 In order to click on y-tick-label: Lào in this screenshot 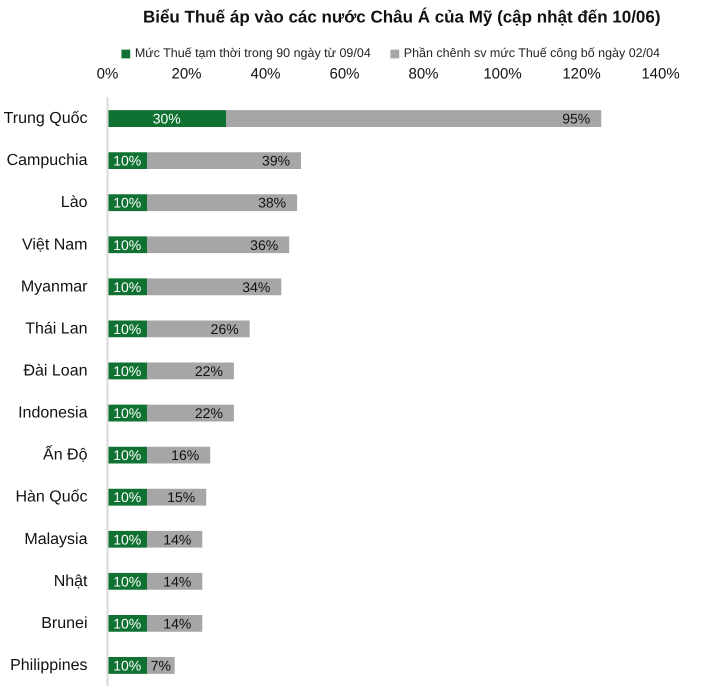, I will do `click(74, 203)`.